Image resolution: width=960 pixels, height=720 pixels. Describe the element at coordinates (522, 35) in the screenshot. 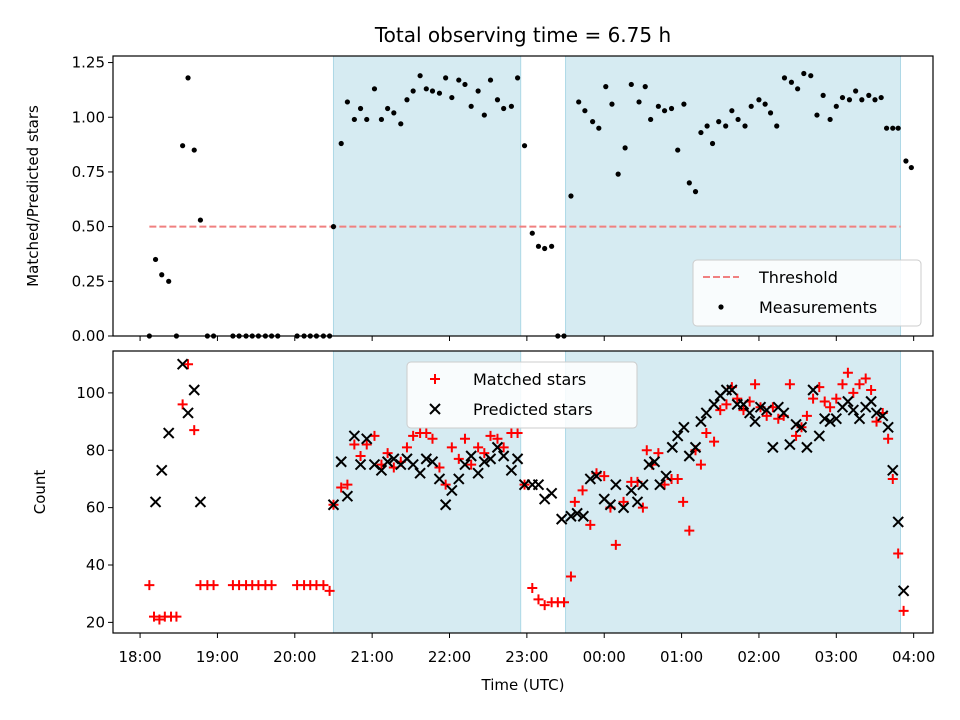

I see `chart-title: Total observing time = 6.75 h` at that location.